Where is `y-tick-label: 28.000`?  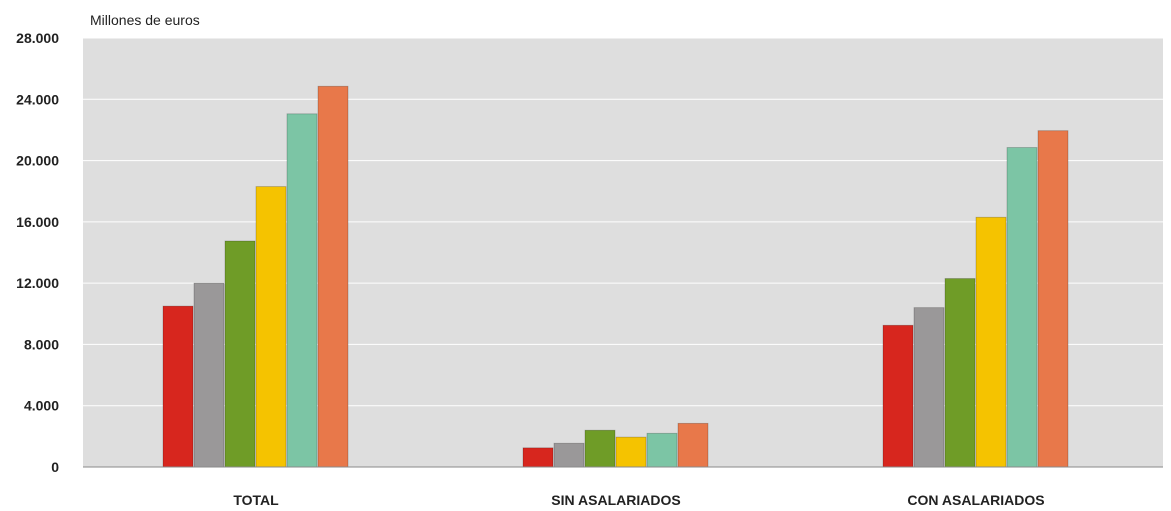
y-tick-label: 28.000 is located at coordinates (37, 38).